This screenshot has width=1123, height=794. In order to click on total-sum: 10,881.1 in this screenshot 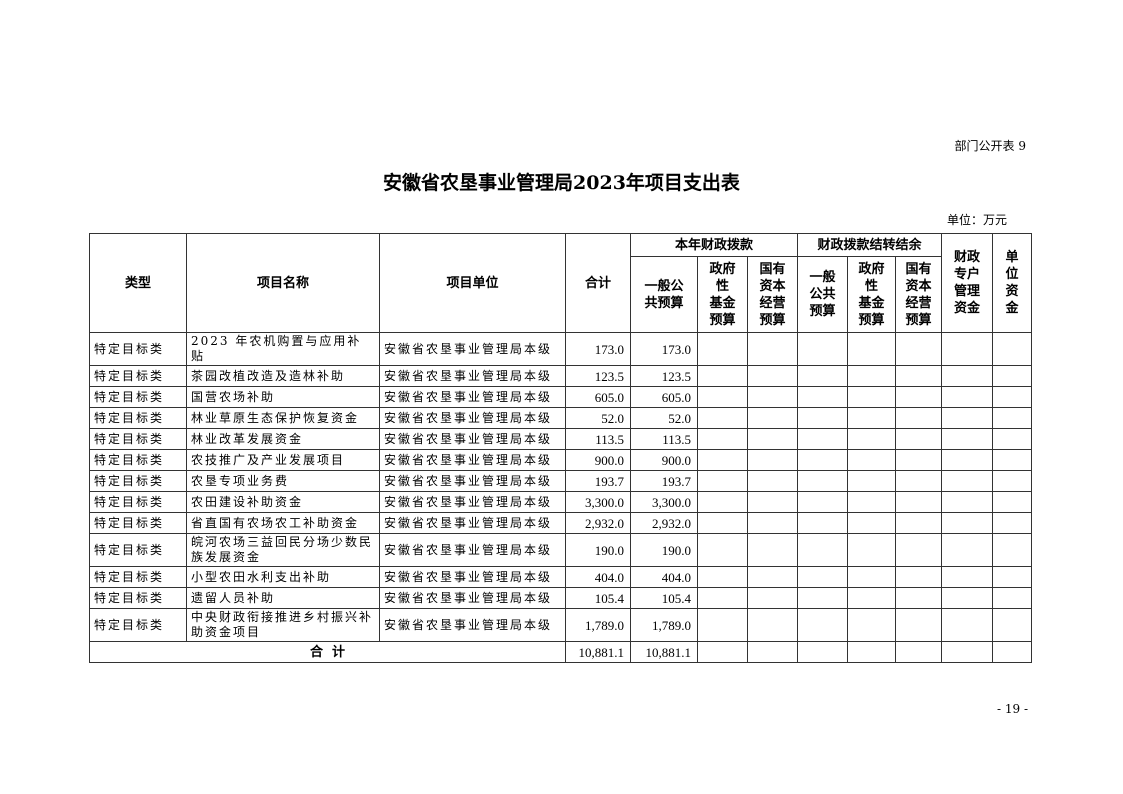, I will do `click(598, 652)`.